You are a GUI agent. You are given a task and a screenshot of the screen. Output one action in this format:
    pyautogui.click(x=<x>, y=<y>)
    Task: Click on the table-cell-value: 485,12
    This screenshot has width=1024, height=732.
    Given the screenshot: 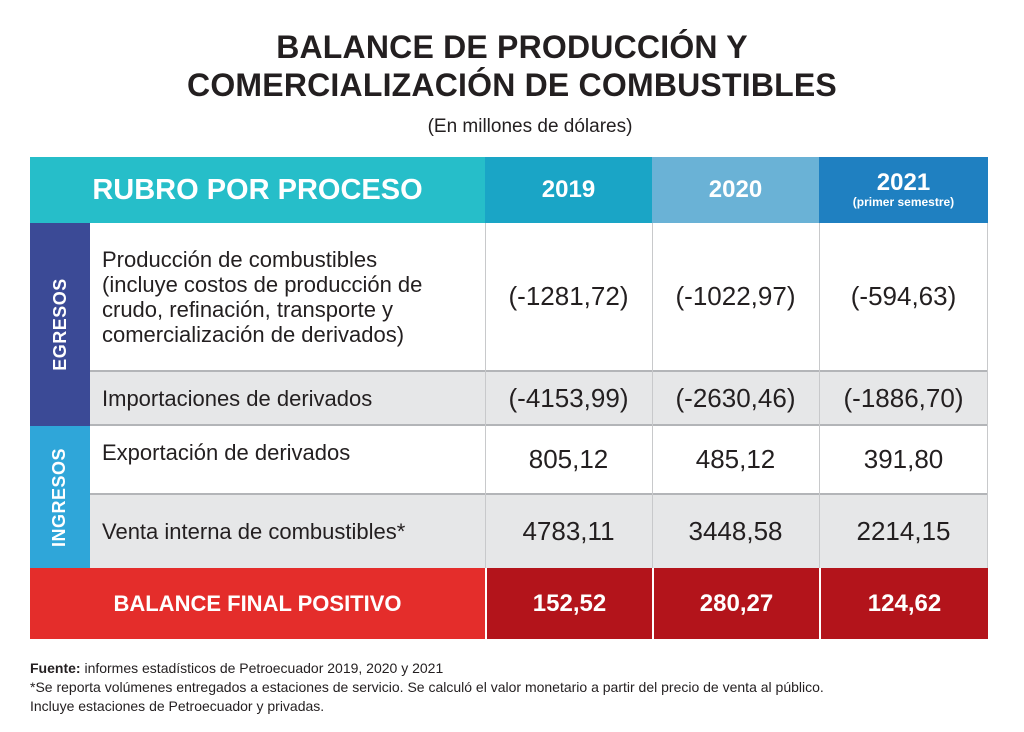 What is the action you would take?
    pyautogui.click(x=735, y=459)
    